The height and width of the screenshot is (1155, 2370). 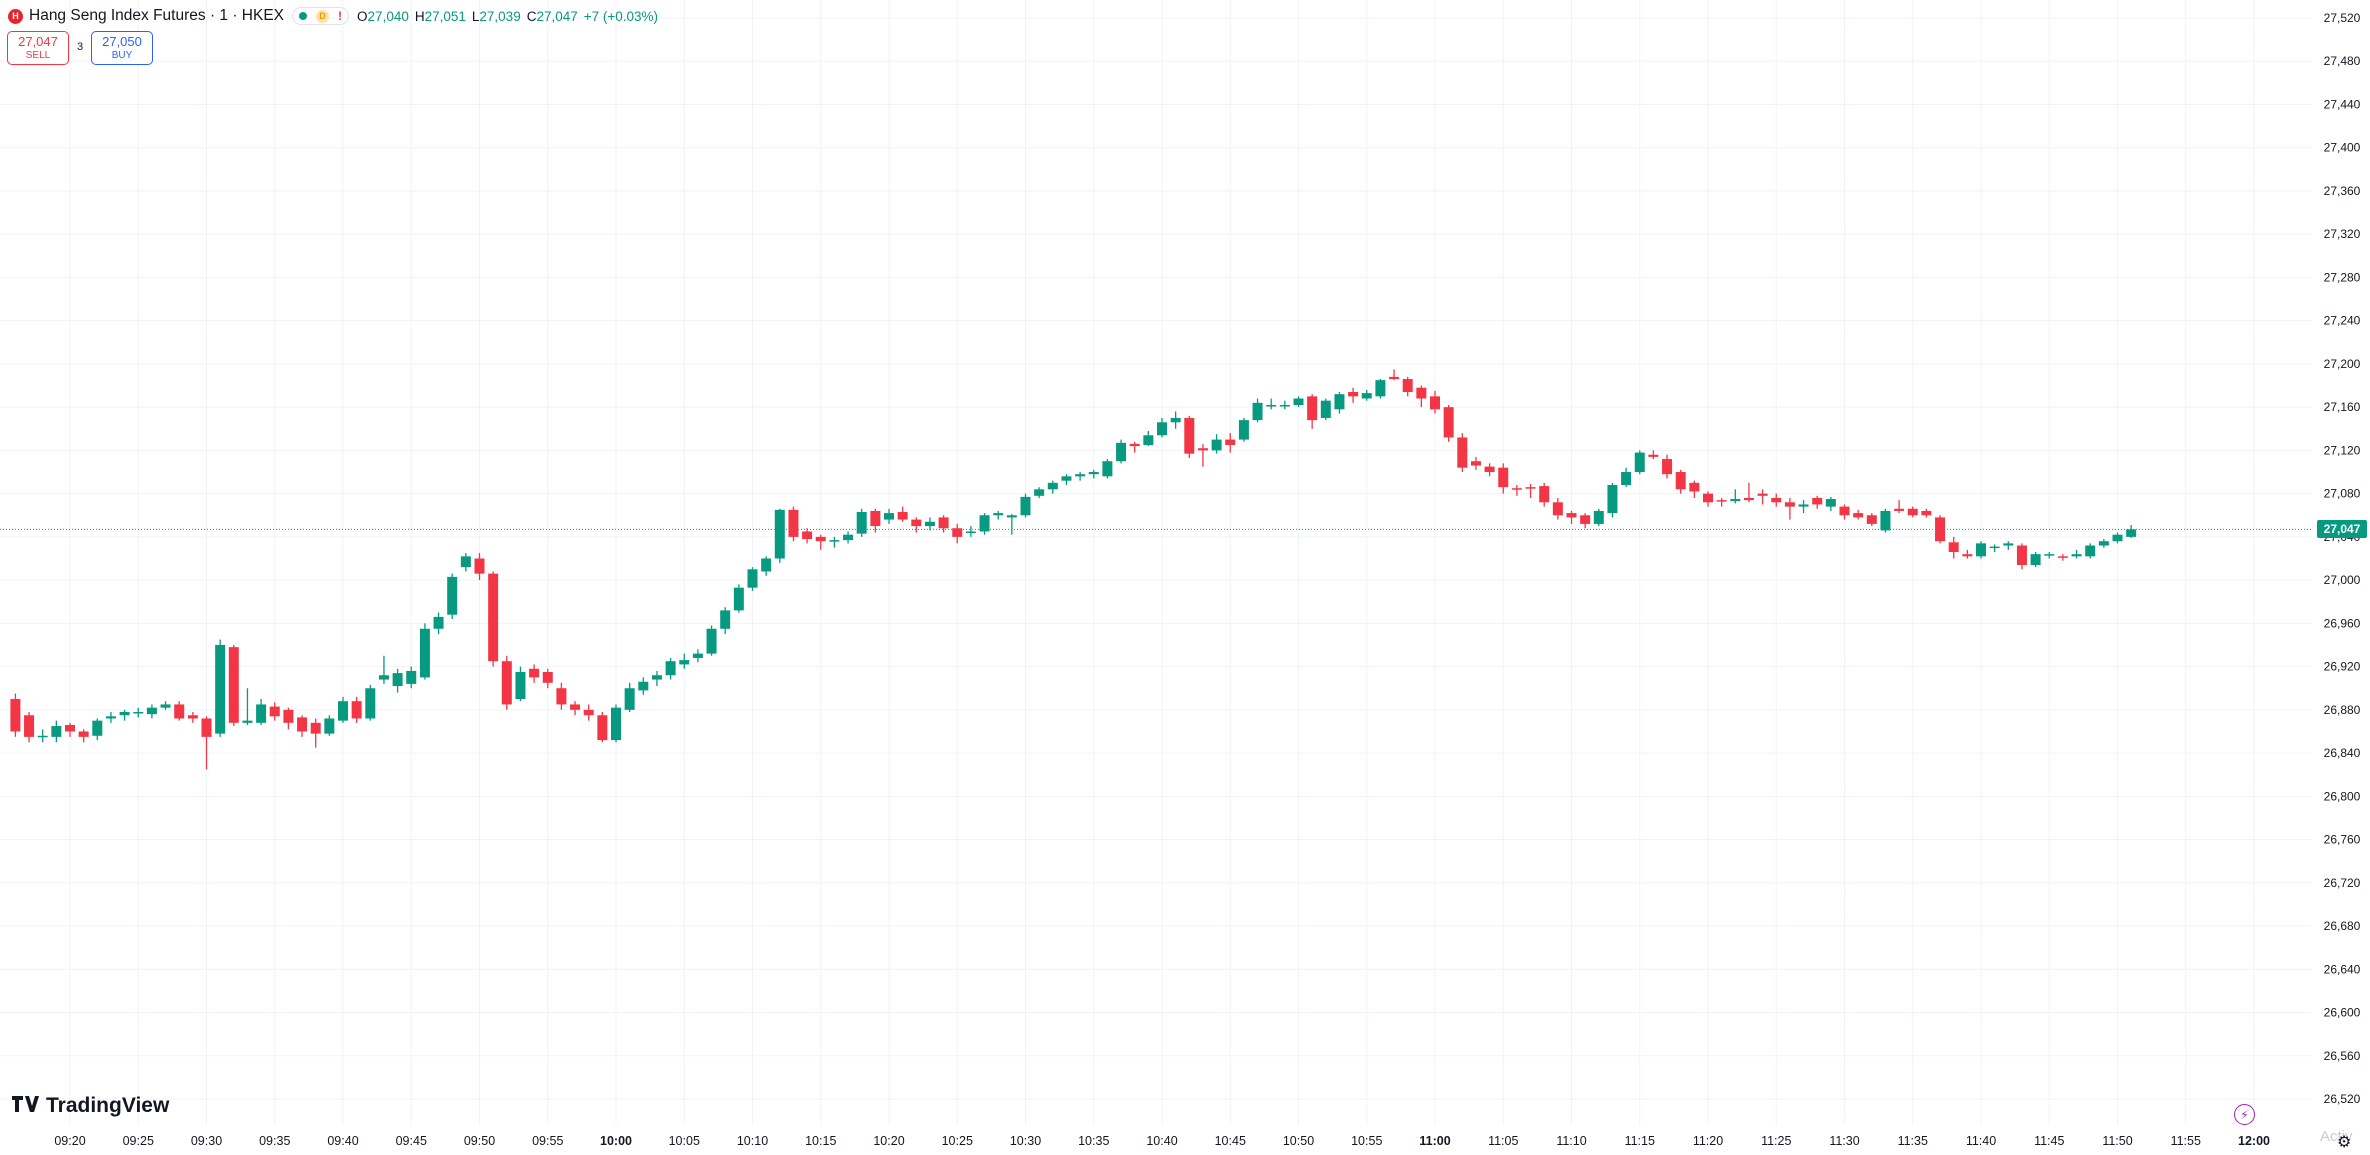 I want to click on price-tick-label: 27,080, so click(x=2342, y=494).